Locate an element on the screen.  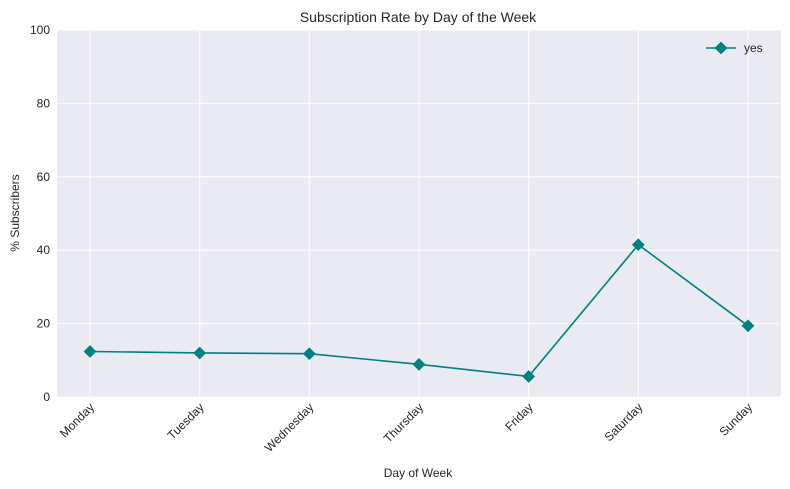
x-tick-label: Sunday is located at coordinates (735, 419).